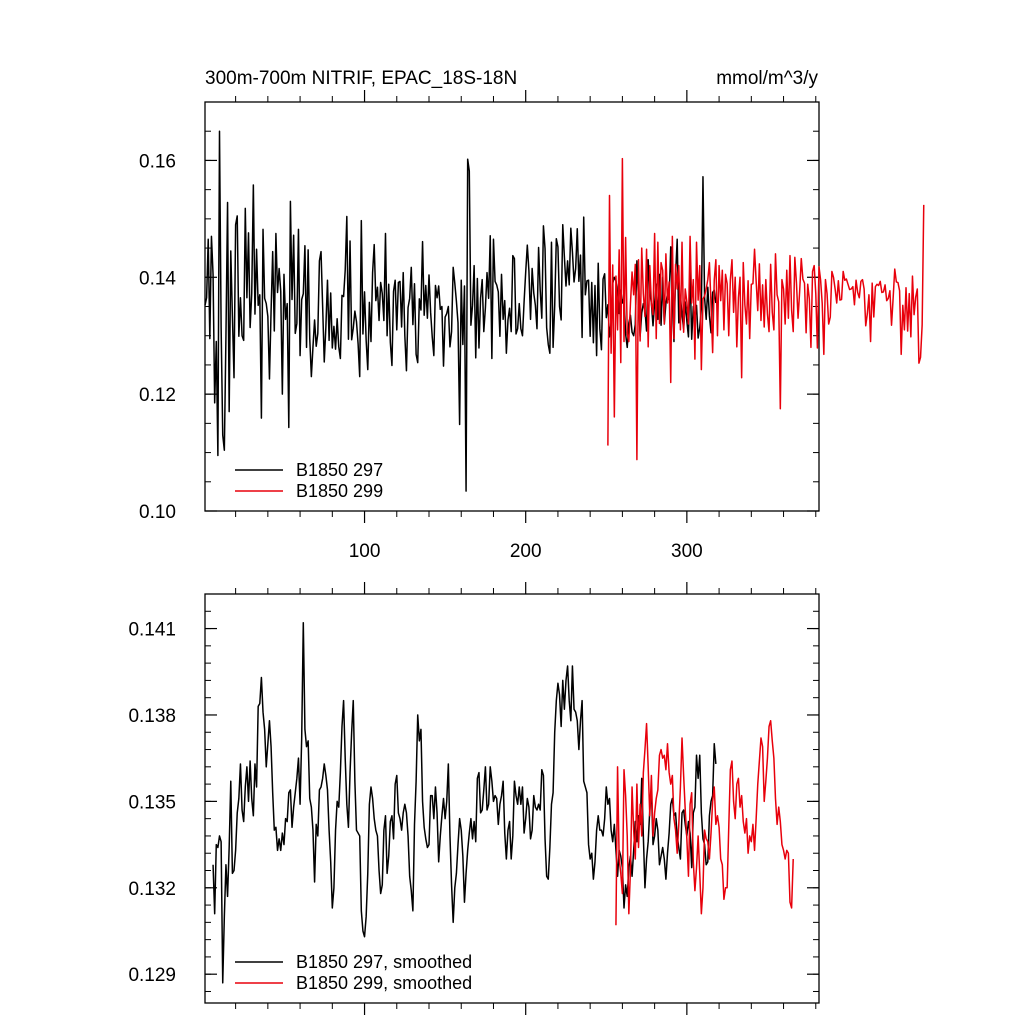 The height and width of the screenshot is (1024, 1024). What do you see at coordinates (152, 889) in the screenshot?
I see `y-tick-label: 0.132` at bounding box center [152, 889].